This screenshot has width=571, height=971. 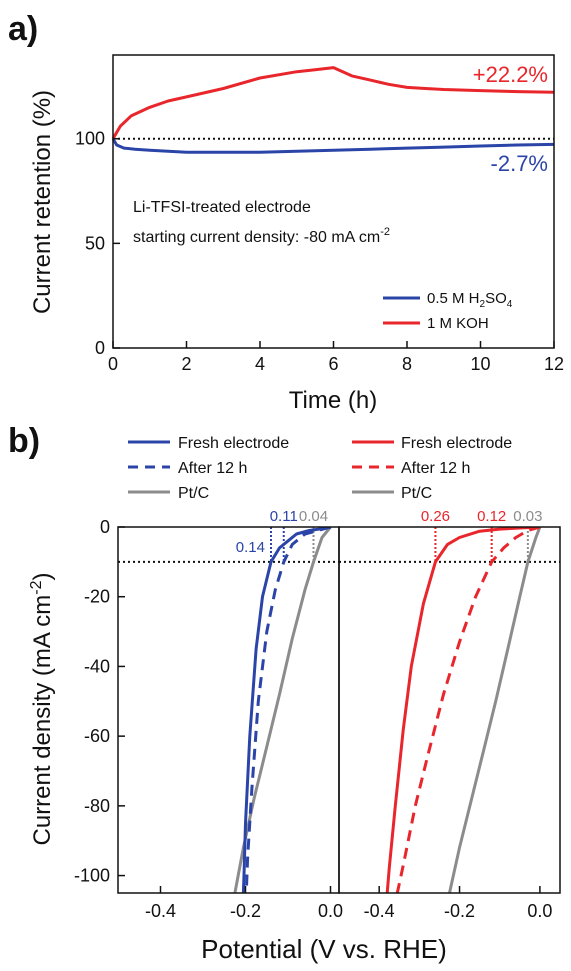 I want to click on panel-b-ylabel-close: ), so click(x=42, y=577).